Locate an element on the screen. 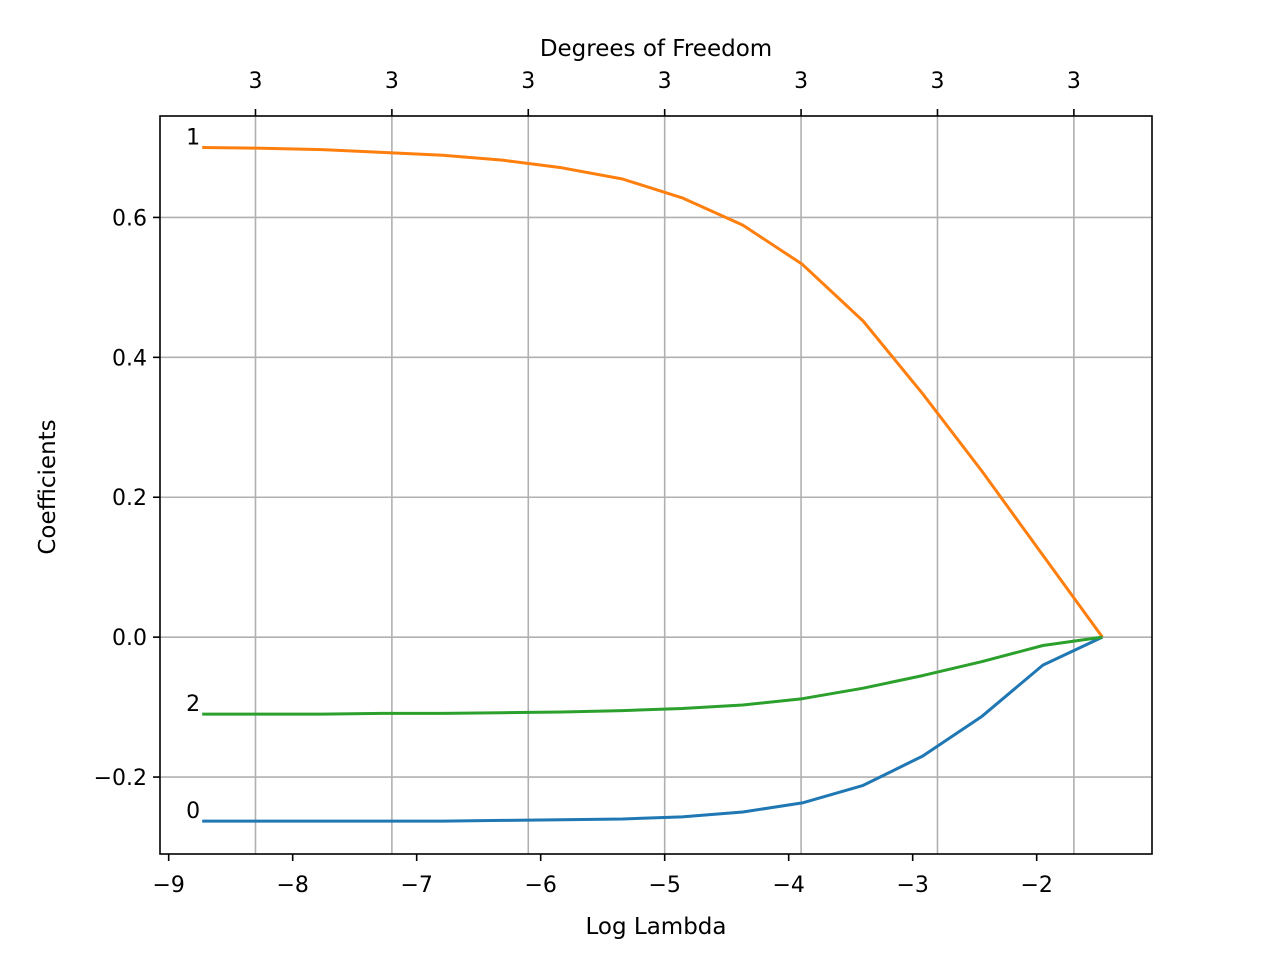 This screenshot has width=1280, height=960. x-tick-label: −7 is located at coordinates (416, 885).